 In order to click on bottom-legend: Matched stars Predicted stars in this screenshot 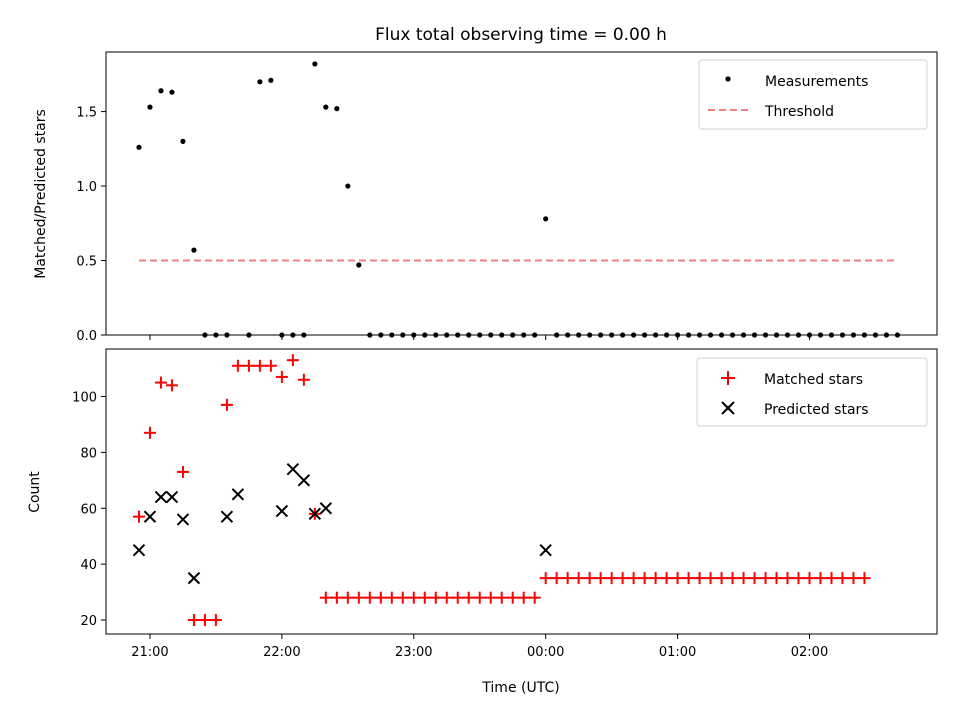, I will do `click(812, 392)`.